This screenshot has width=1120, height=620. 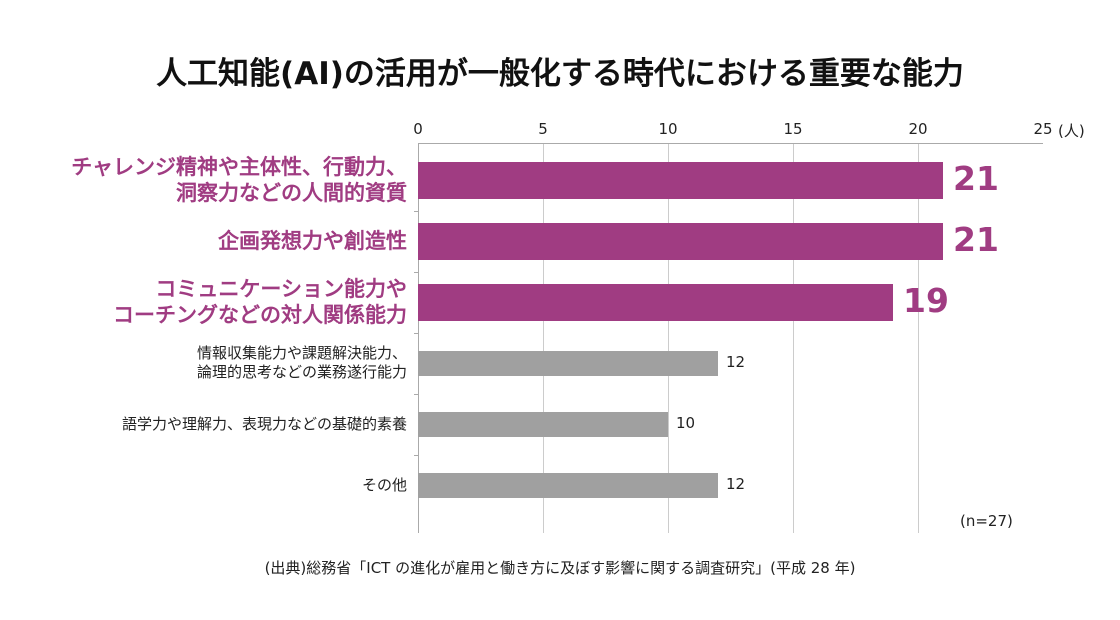 I want to click on x-tick-label: 5, so click(x=543, y=129).